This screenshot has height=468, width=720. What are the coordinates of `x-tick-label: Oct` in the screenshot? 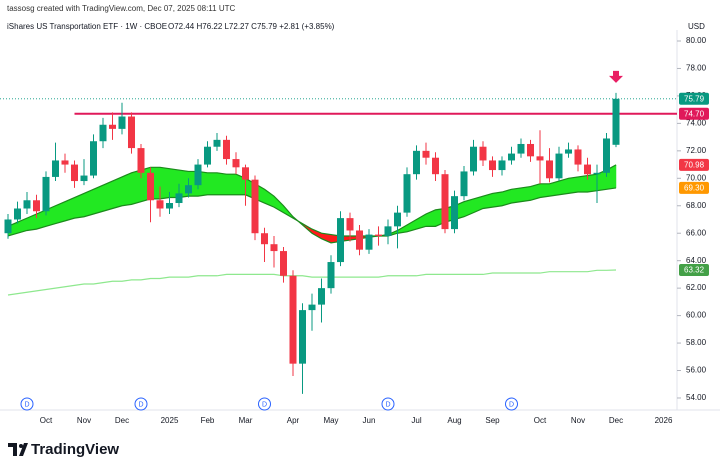 It's located at (46, 420).